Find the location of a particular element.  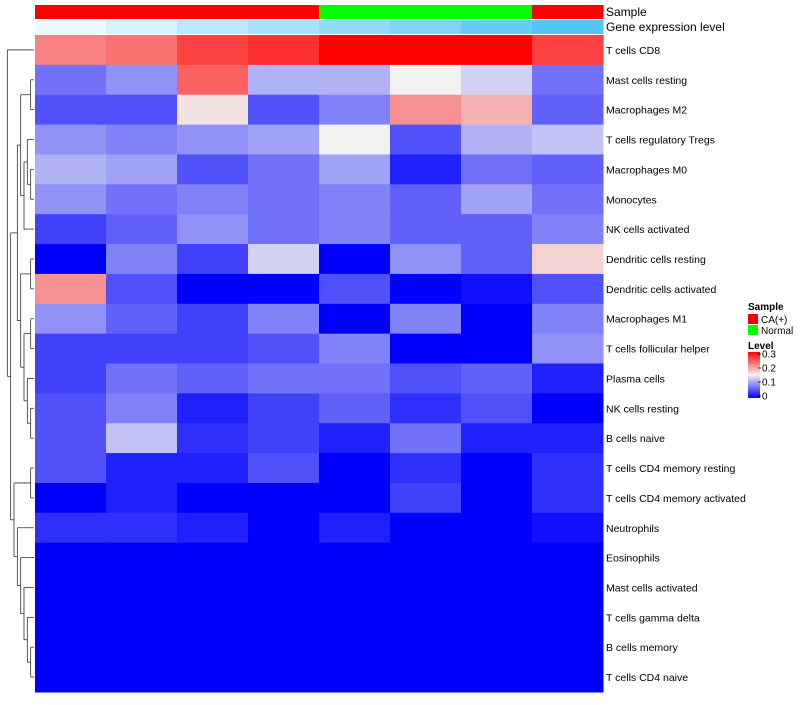

row-label: NK cells resting is located at coordinates (642, 409).